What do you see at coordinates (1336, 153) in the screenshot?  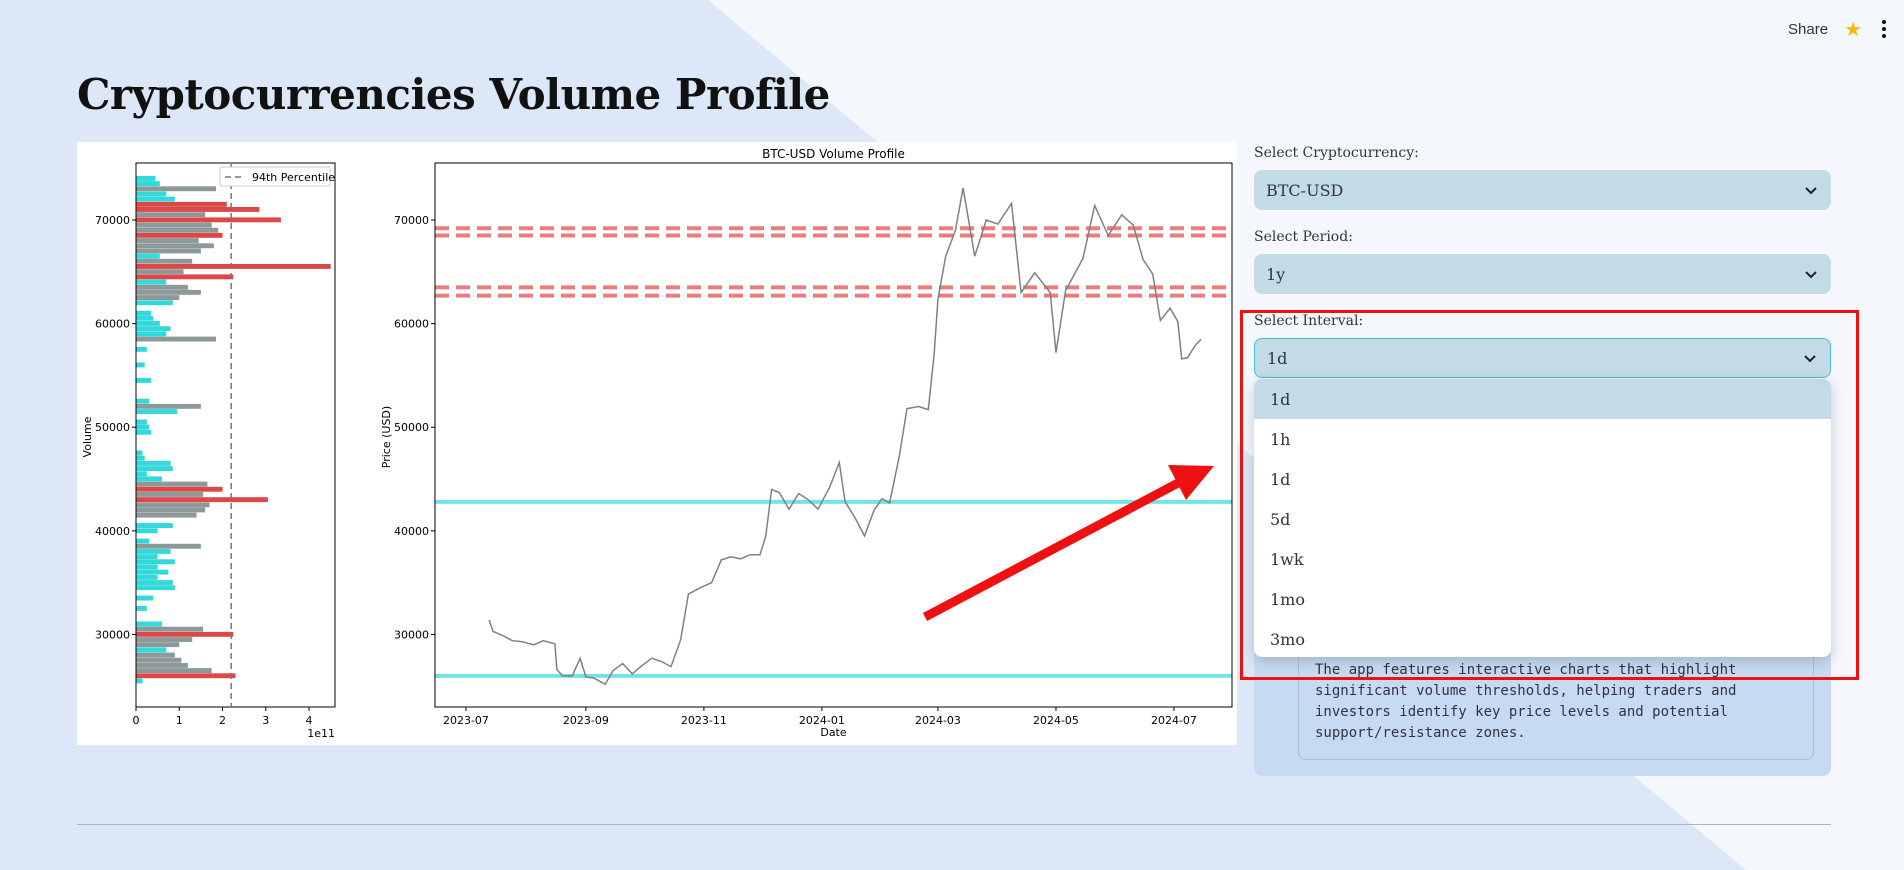 I see `crypto-select-label: Select Cryptocurrency:` at bounding box center [1336, 153].